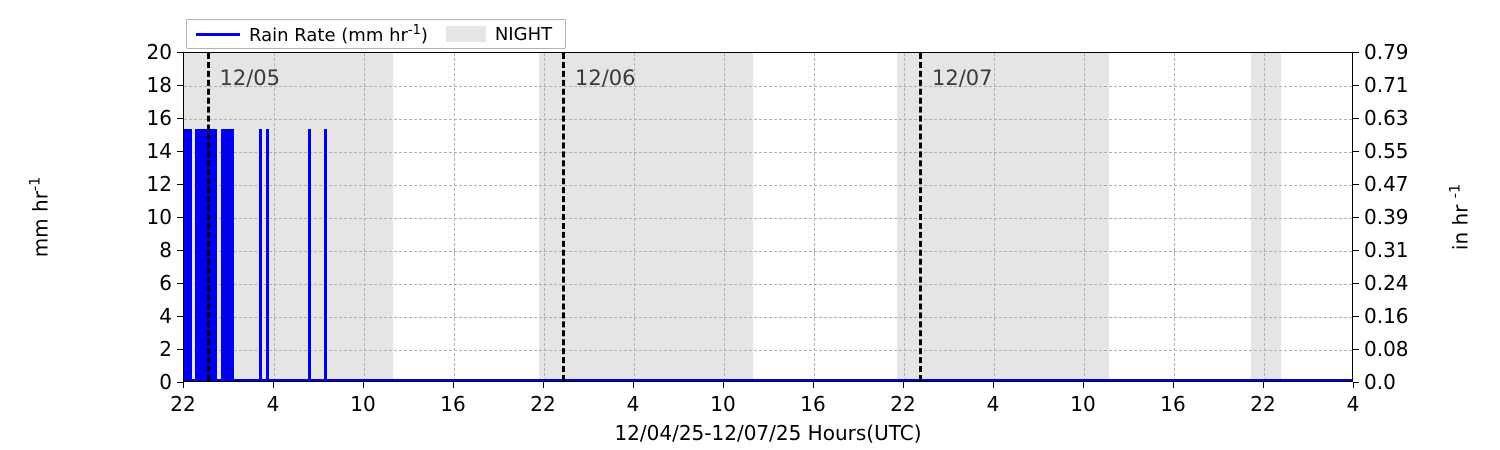 The width and height of the screenshot is (1500, 450). Describe the element at coordinates (338, 34) in the screenshot. I see `legend-label-rain-rate: Rain Rate (mm hr-1)` at that location.